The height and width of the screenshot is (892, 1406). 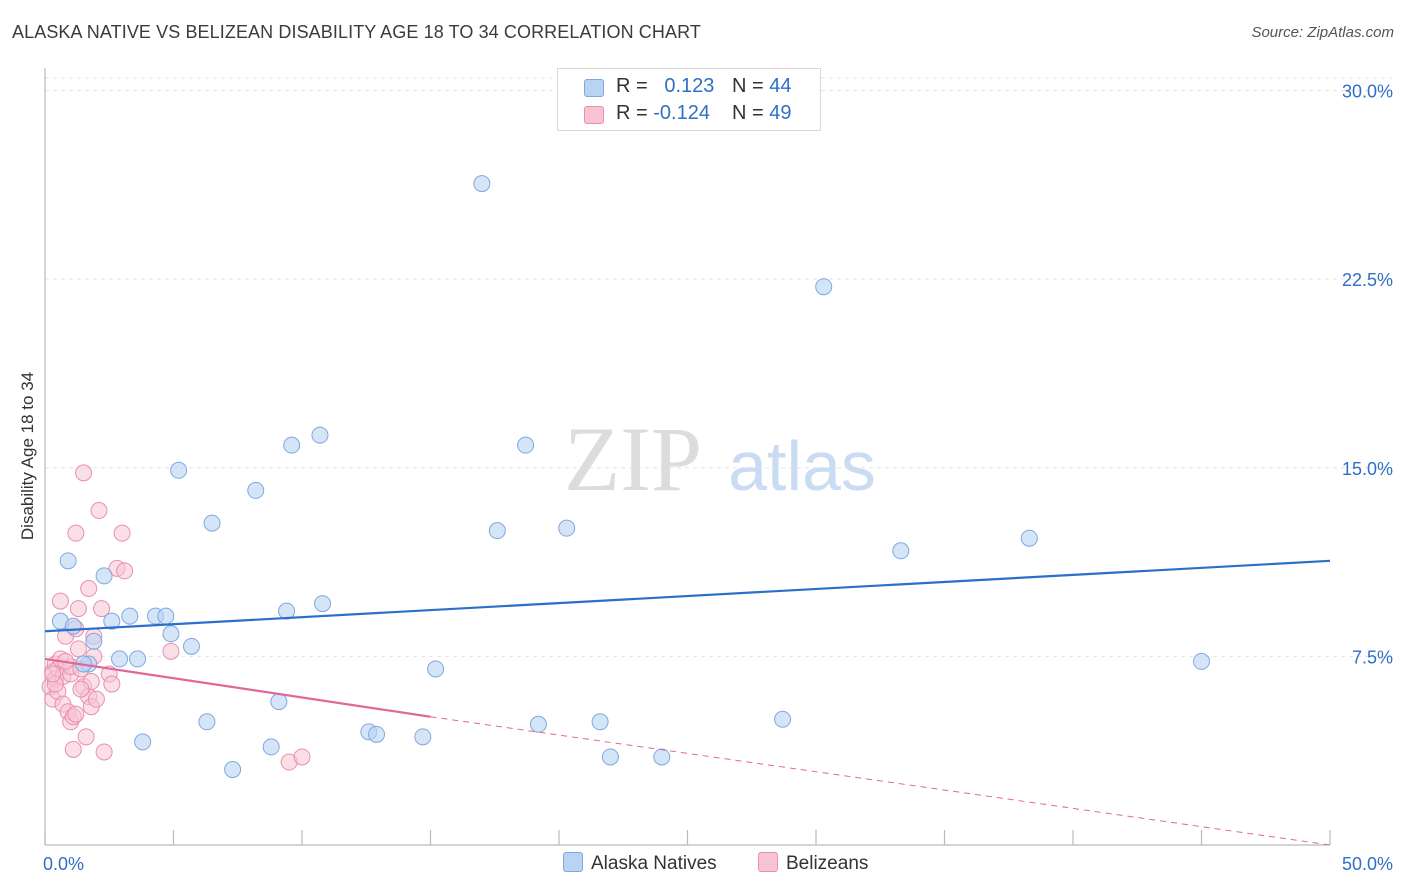 What do you see at coordinates (681, 113) in the screenshot?
I see `legend-r-value: -0.124` at bounding box center [681, 113].